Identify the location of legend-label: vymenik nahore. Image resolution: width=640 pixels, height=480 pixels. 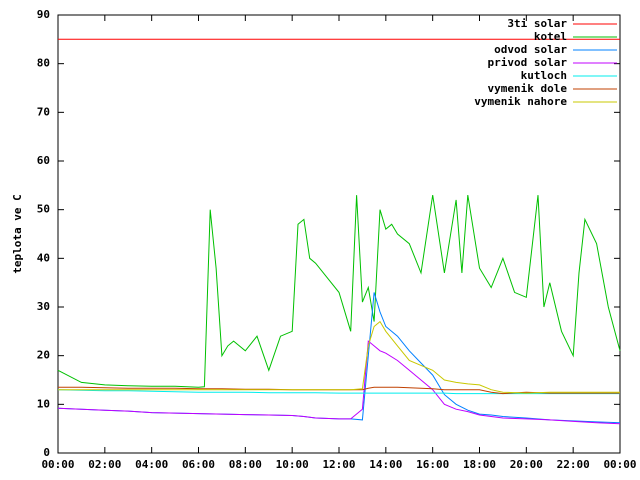
(520, 101).